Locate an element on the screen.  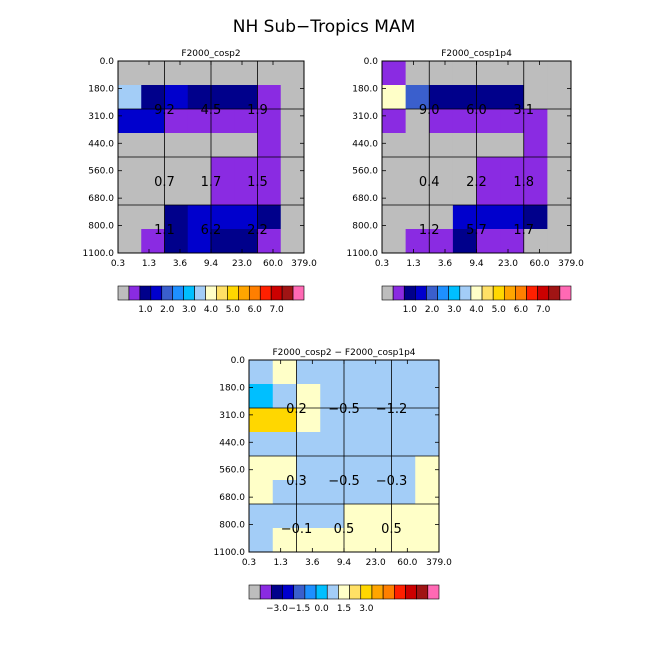
y-tick-label: 560.0 is located at coordinates (101, 172).